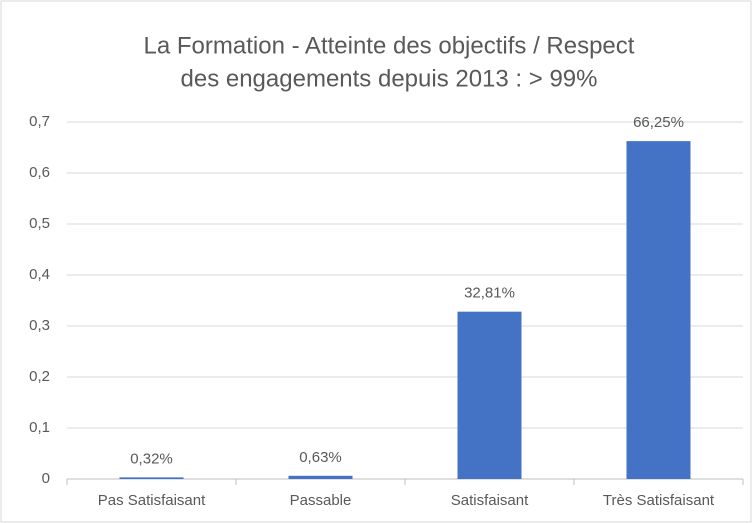  I want to click on x-tick-label: Passable, so click(321, 500).